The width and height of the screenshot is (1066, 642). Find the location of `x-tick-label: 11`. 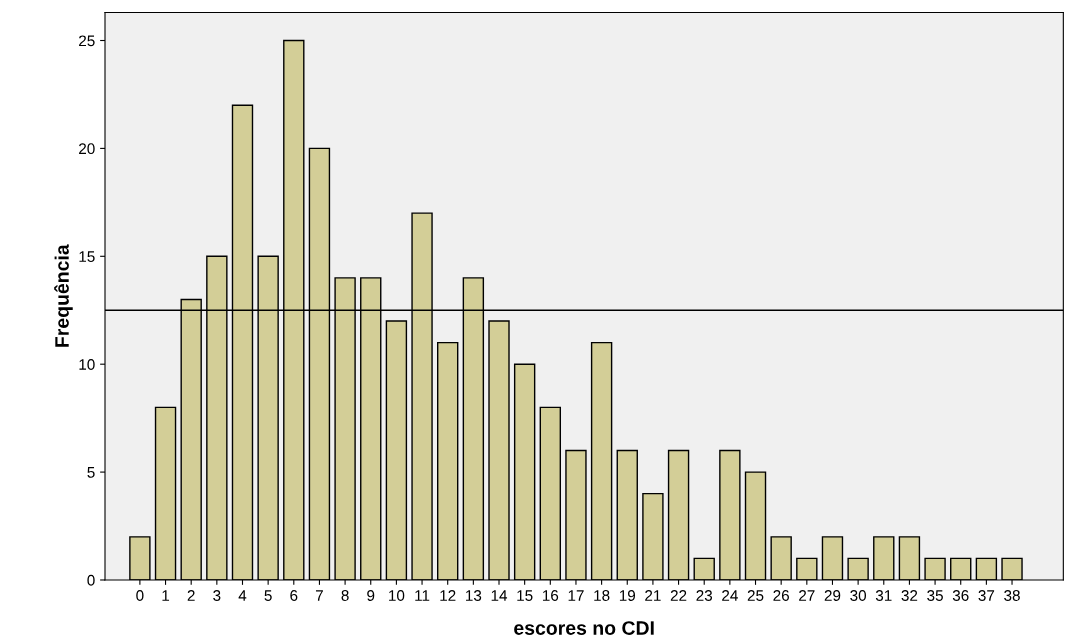

x-tick-label: 11 is located at coordinates (422, 595).